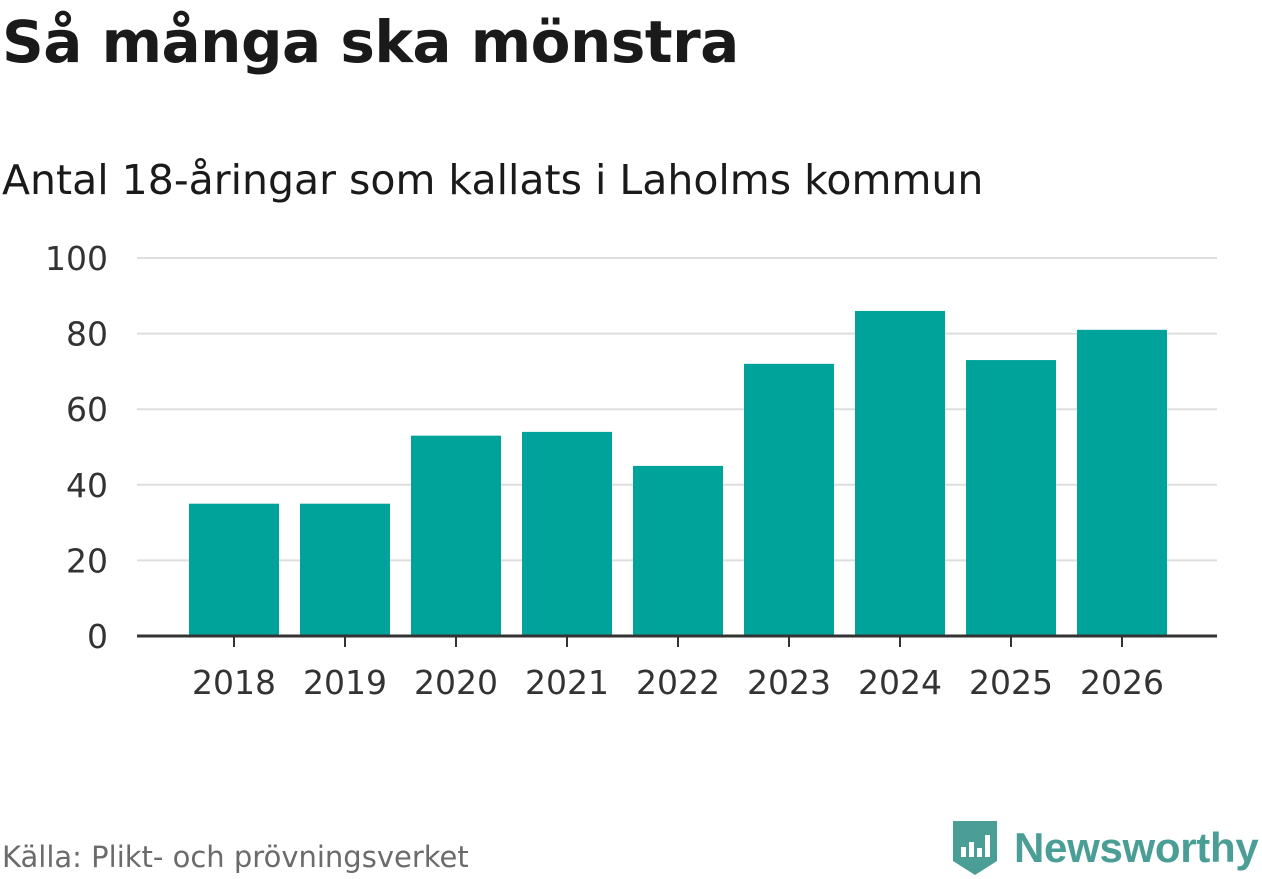 This screenshot has height=879, width=1262. Describe the element at coordinates (975, 848) in the screenshot. I see `newsworthy-logo-icon` at that location.